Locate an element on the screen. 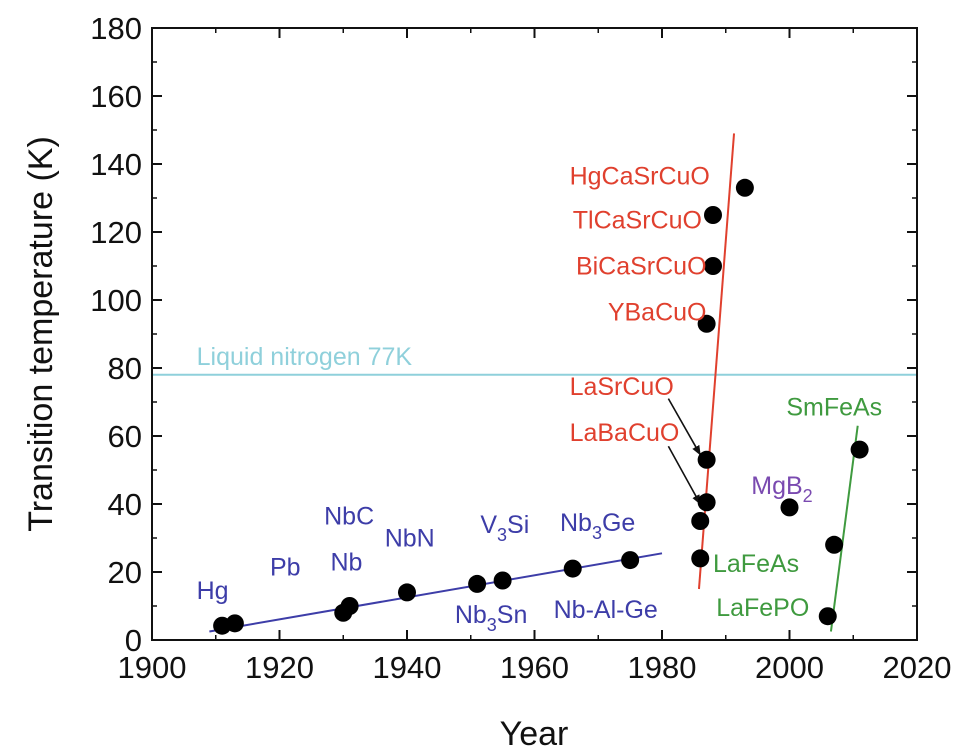 The width and height of the screenshot is (980, 754). y-tick-label: 60 is located at coordinates (125, 436).